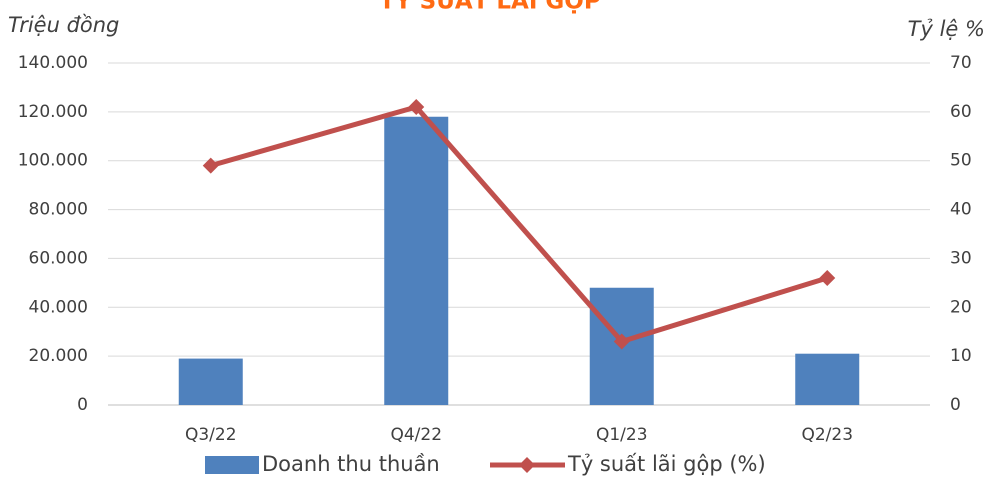 The image size is (993, 479). I want to click on x-tick-label: Q1/23, so click(622, 435).